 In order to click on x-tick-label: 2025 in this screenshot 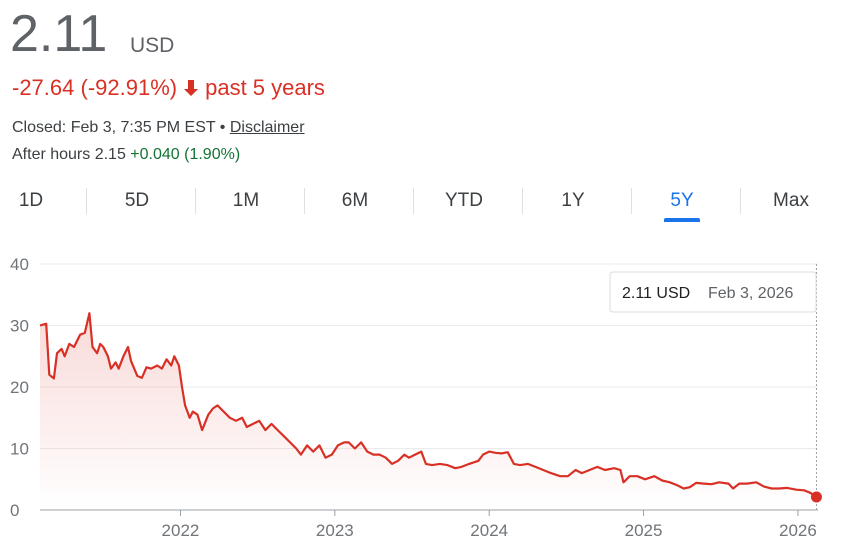, I will do `click(644, 530)`.